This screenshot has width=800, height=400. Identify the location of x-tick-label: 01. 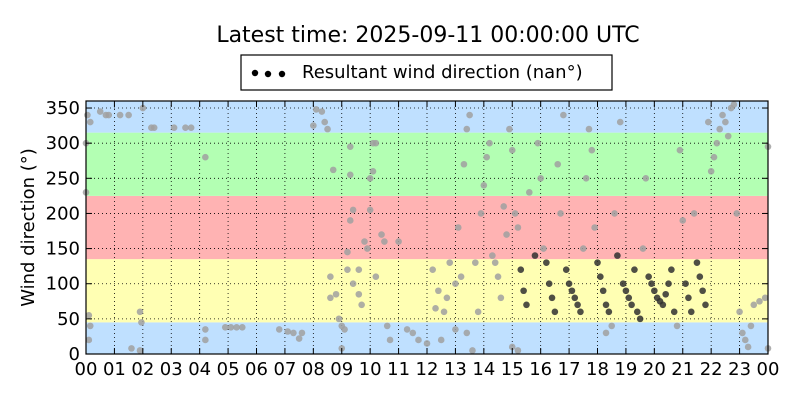
(114, 369).